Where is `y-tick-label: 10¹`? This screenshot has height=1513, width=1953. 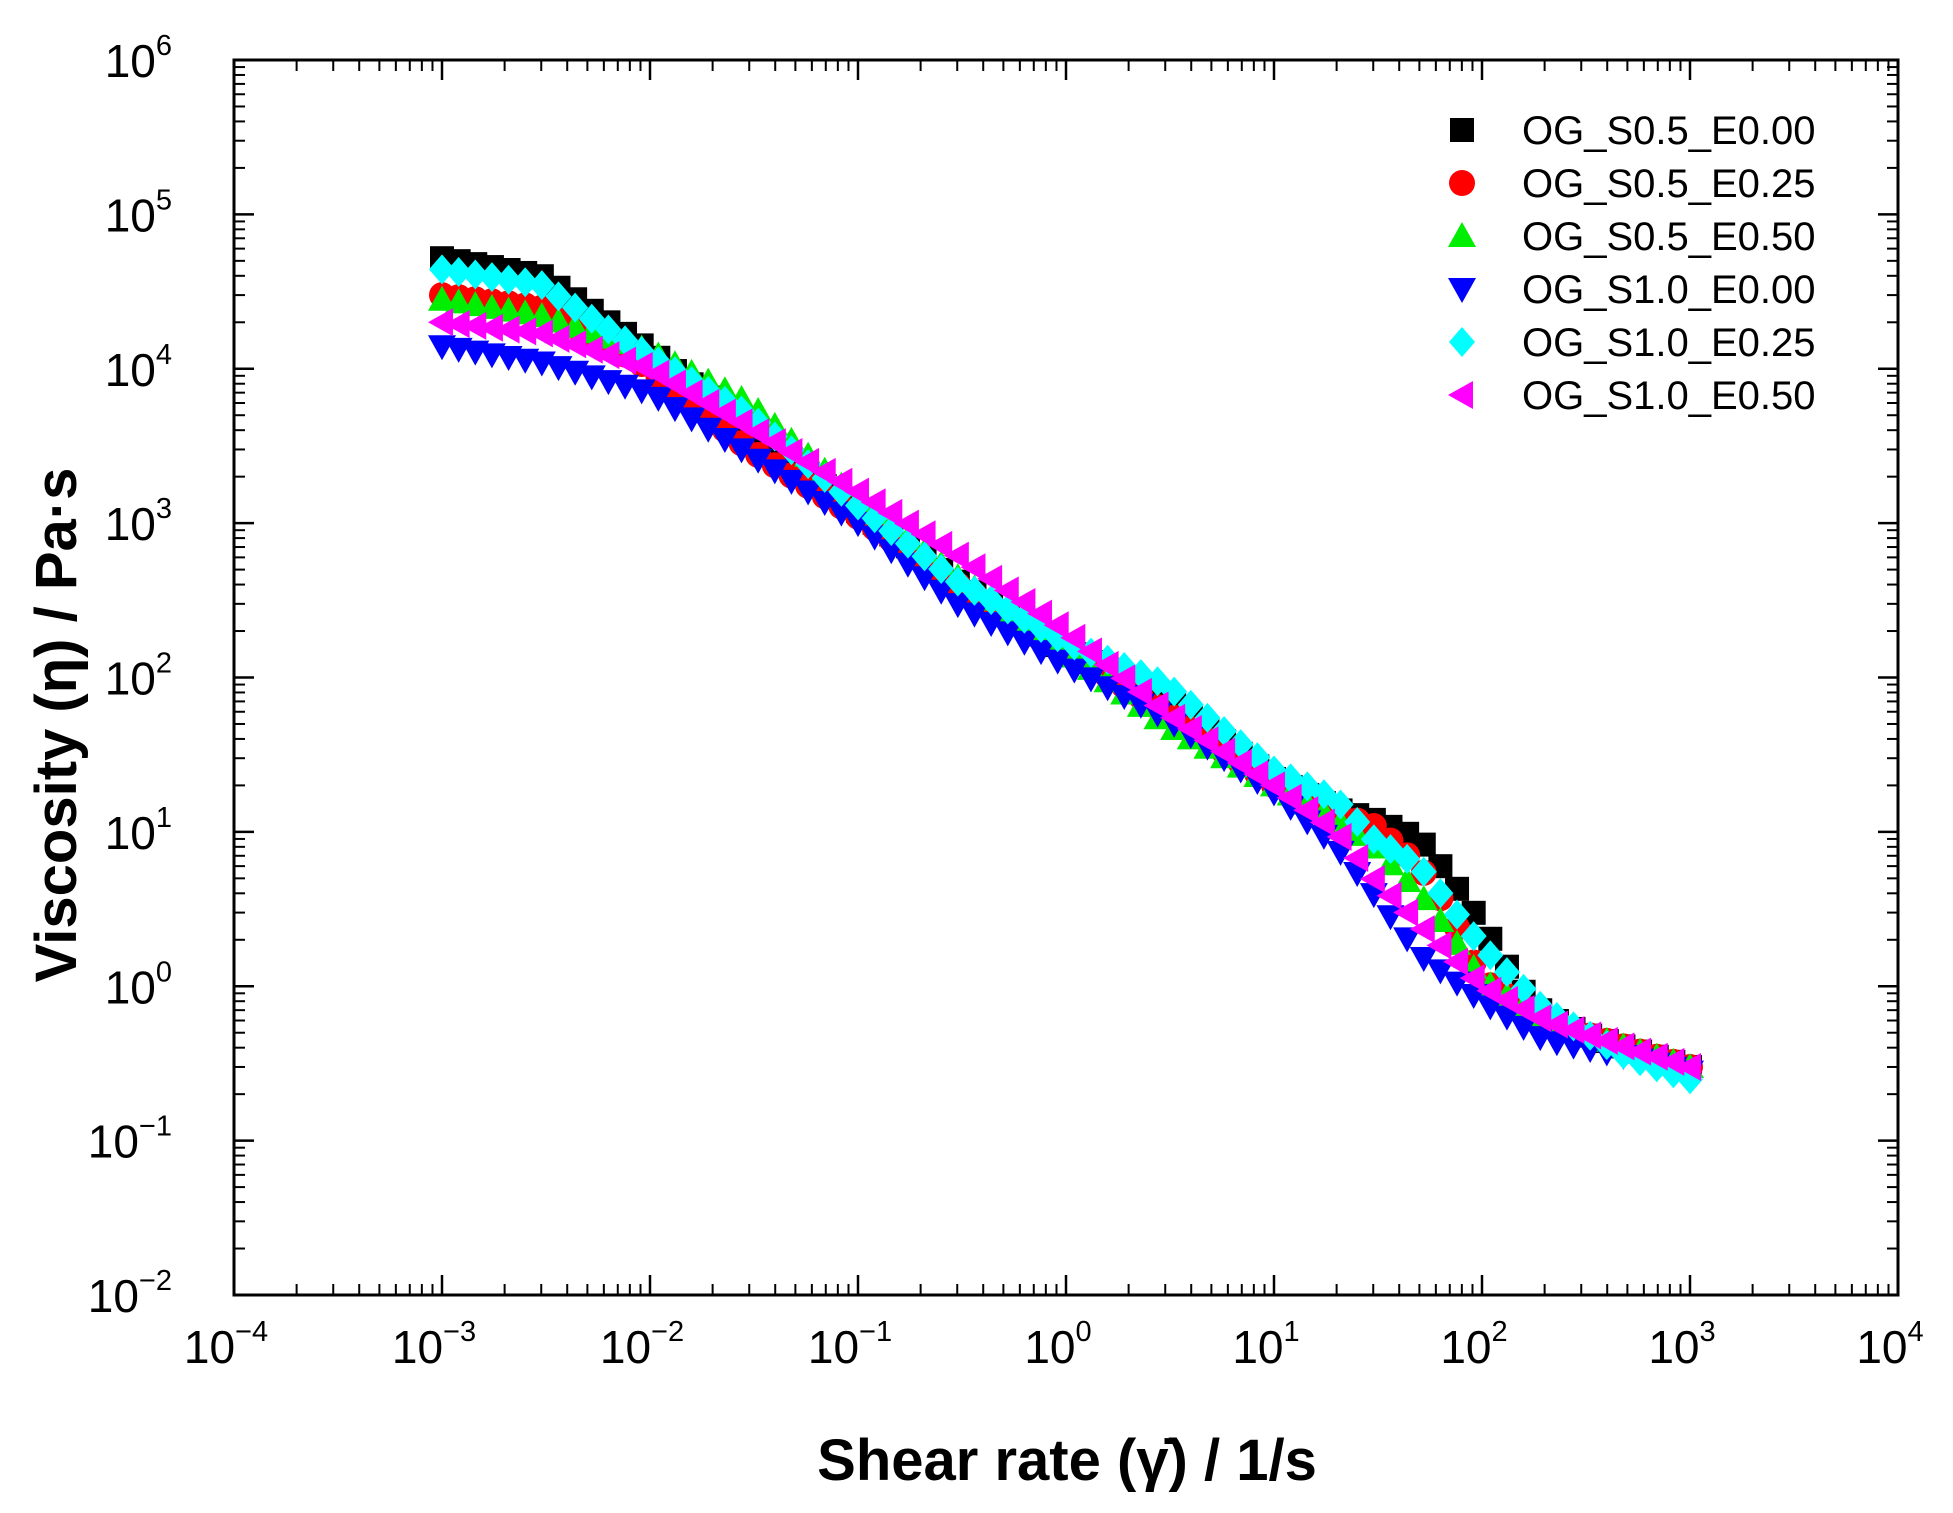 y-tick-label: 10¹ is located at coordinates (138, 830).